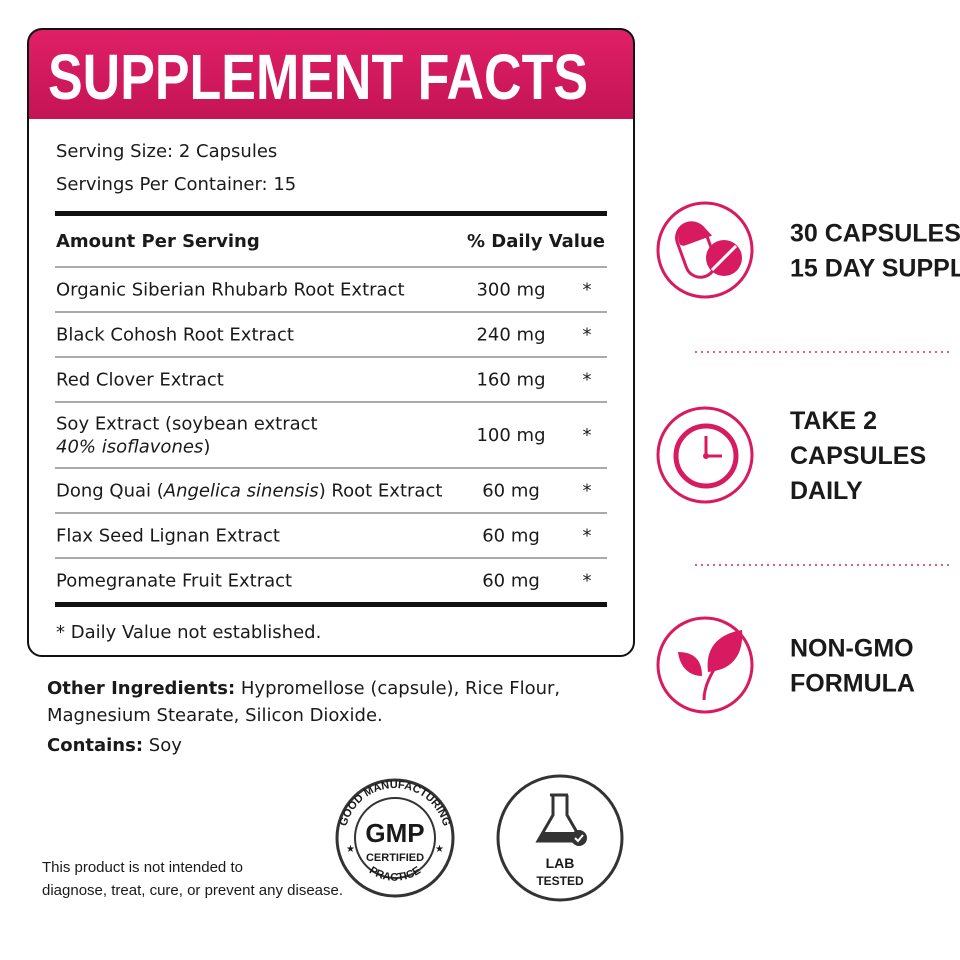 Image resolution: width=960 pixels, height=960 pixels. I want to click on feature-text: 30 CAPSULES /, so click(875, 234).